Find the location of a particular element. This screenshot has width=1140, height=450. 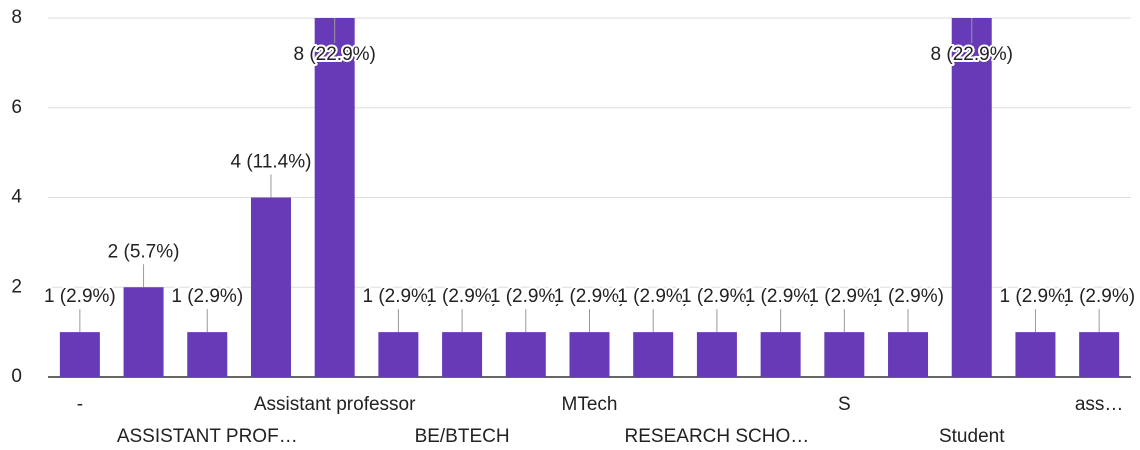

y-tick-label: 6 is located at coordinates (16, 107).